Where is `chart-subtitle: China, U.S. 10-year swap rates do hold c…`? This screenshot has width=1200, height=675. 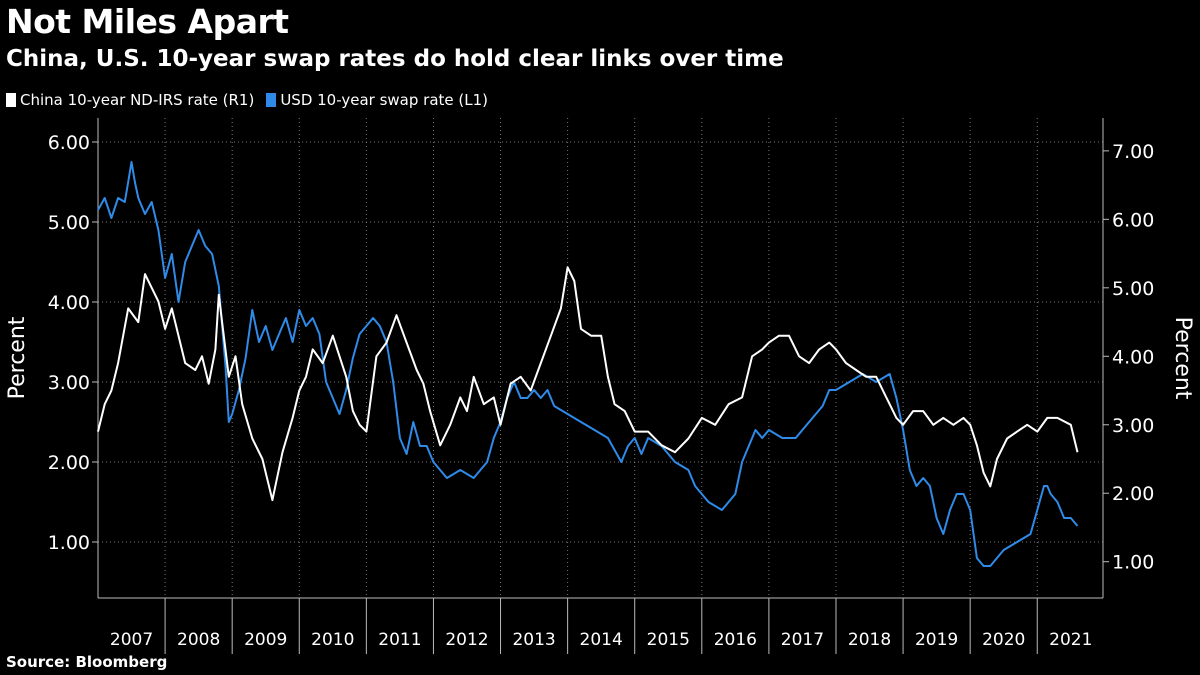 chart-subtitle: China, U.S. 10-year swap rates do hold c… is located at coordinates (395, 59).